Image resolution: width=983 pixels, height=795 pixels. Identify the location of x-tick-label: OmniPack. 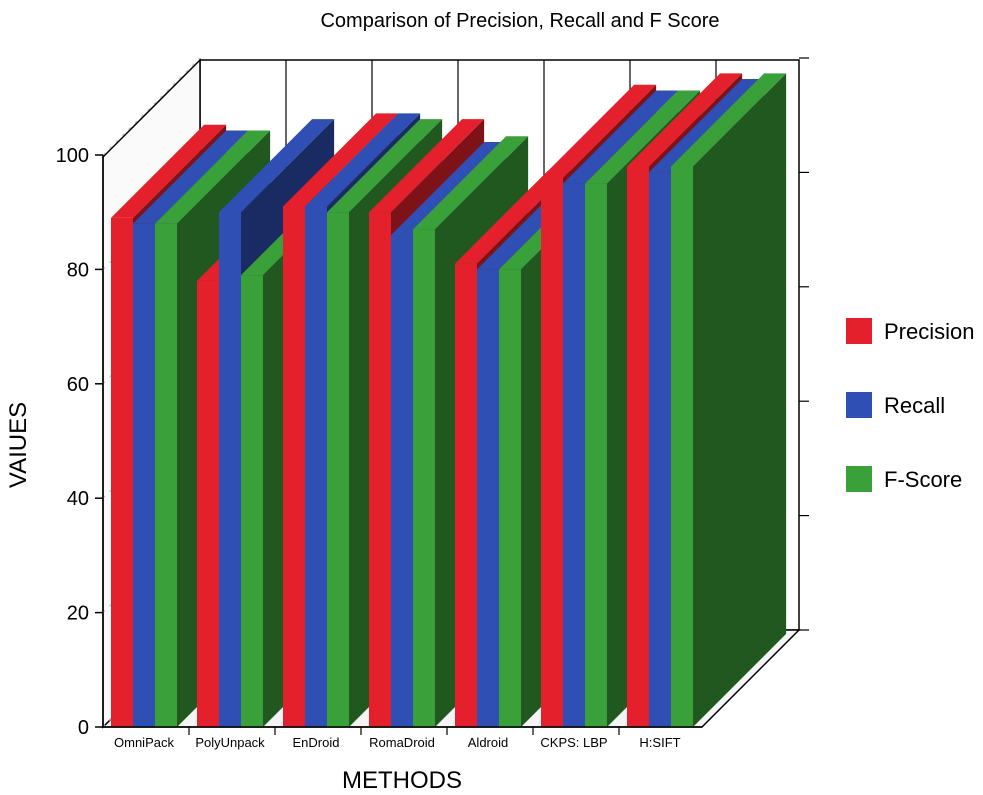
(144, 742).